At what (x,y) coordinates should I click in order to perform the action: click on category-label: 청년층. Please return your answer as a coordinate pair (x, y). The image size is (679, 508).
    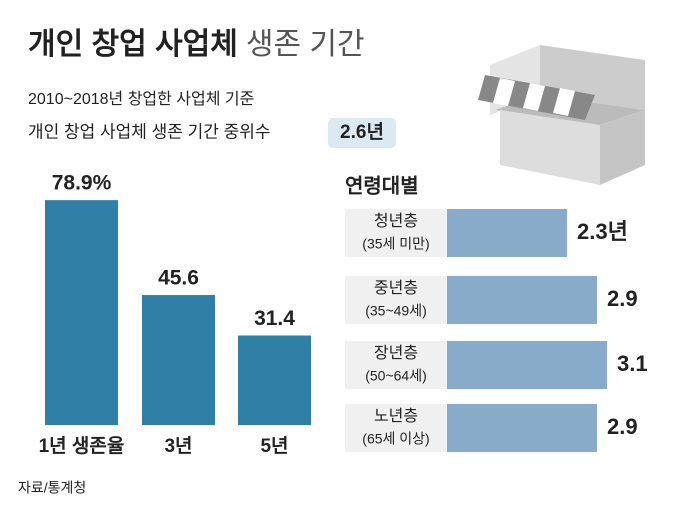
    Looking at the image, I should click on (396, 221).